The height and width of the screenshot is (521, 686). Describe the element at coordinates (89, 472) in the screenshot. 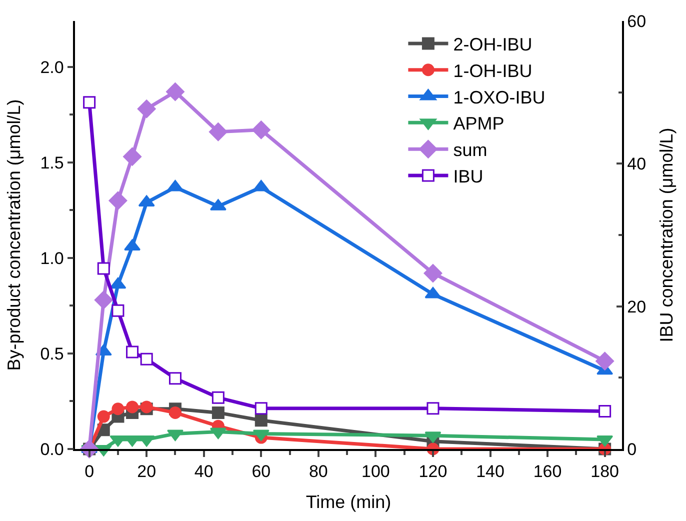

I see `x-tick-label: 0` at that location.